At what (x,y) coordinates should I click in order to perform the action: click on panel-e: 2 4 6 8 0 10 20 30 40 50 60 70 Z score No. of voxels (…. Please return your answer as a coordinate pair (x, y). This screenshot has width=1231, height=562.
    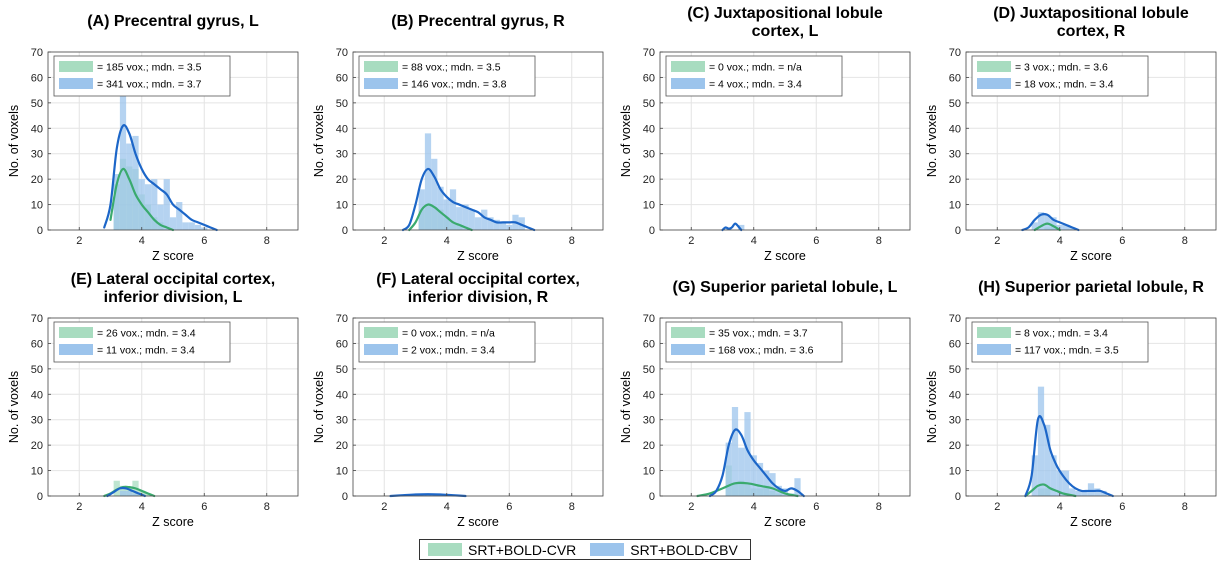
    Looking at the image, I should click on (153, 400).